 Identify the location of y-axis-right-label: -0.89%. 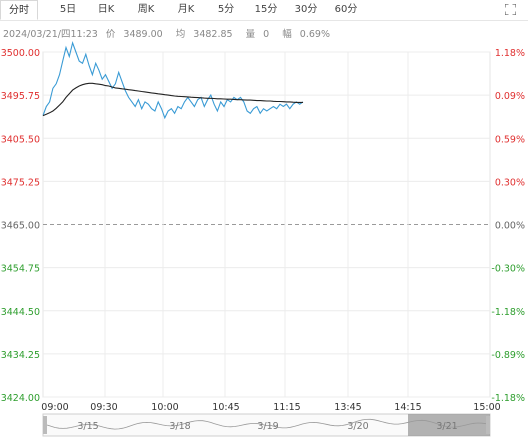
(508, 355).